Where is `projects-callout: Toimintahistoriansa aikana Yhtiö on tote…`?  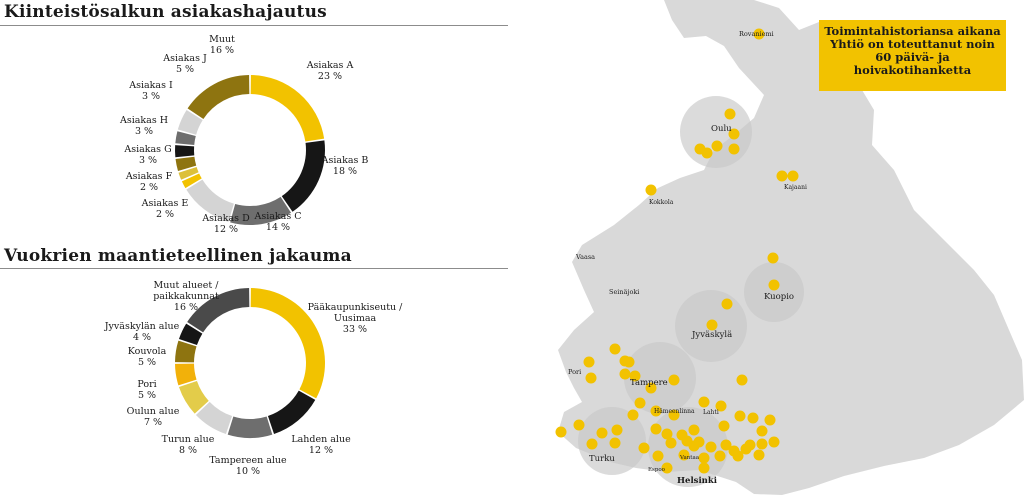
projects-callout: Toimintahistoriansa aikana Yhtiö on tote… is located at coordinates (912, 55).